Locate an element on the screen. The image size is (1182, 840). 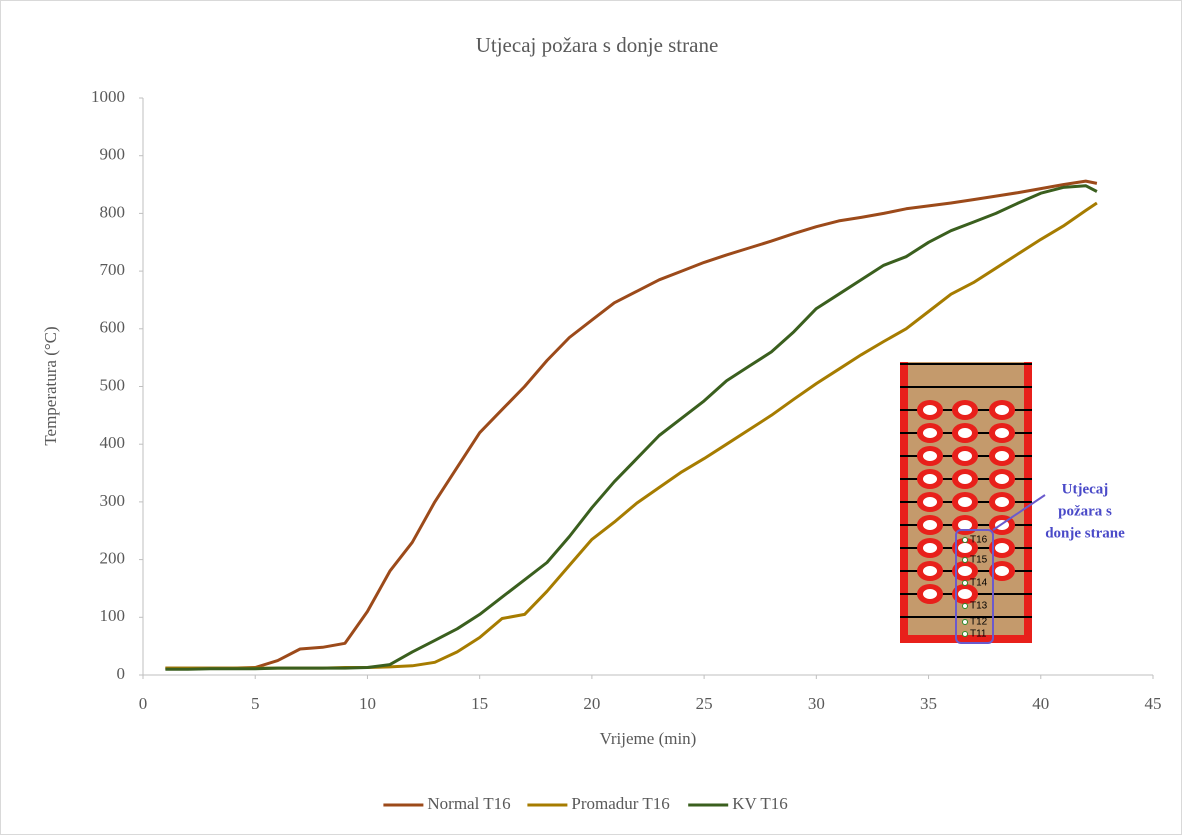
sensor-label: T12 is located at coordinates (979, 622).